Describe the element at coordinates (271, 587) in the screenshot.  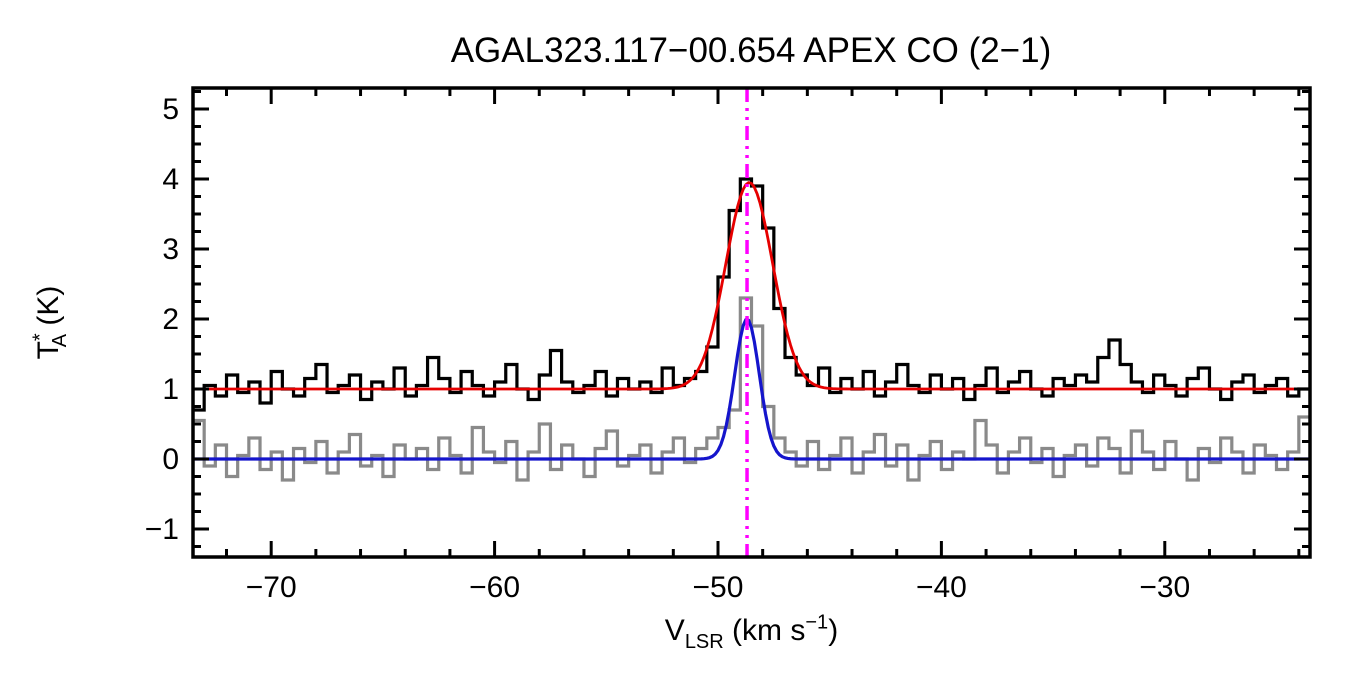
I see `x-tick-label: −70` at that location.